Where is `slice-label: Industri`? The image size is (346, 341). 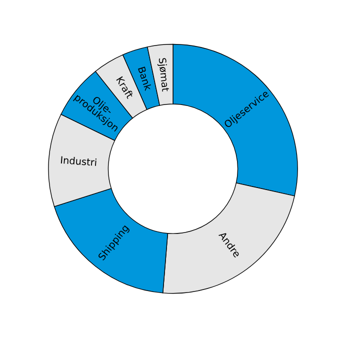 slice-label: Industri is located at coordinates (78, 161).